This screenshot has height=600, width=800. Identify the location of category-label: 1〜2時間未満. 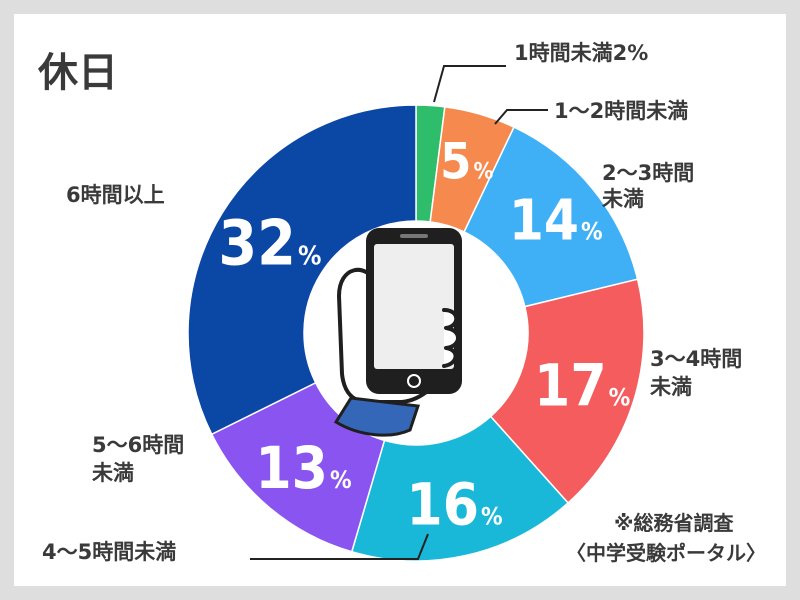
(621, 111).